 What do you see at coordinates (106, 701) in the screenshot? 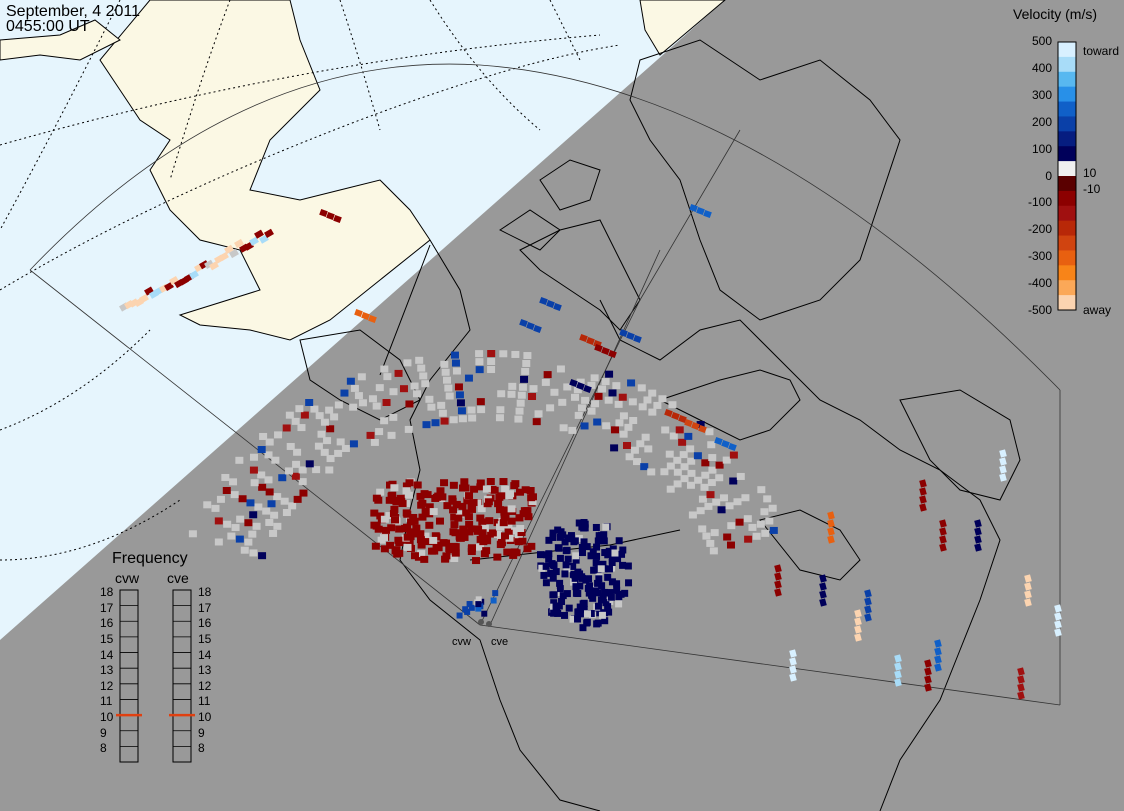
I see `frequency-tick-left: 11` at bounding box center [106, 701].